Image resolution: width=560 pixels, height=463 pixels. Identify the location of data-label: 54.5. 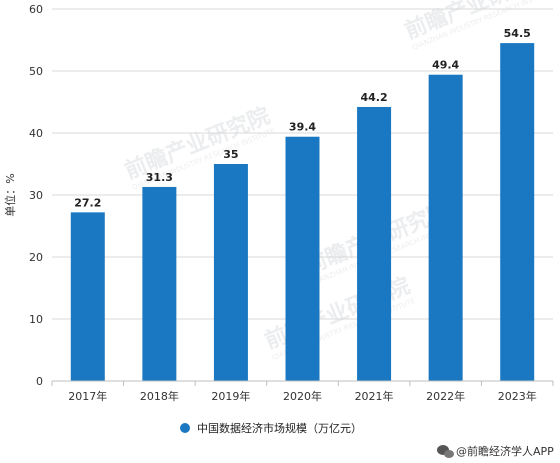
(517, 33).